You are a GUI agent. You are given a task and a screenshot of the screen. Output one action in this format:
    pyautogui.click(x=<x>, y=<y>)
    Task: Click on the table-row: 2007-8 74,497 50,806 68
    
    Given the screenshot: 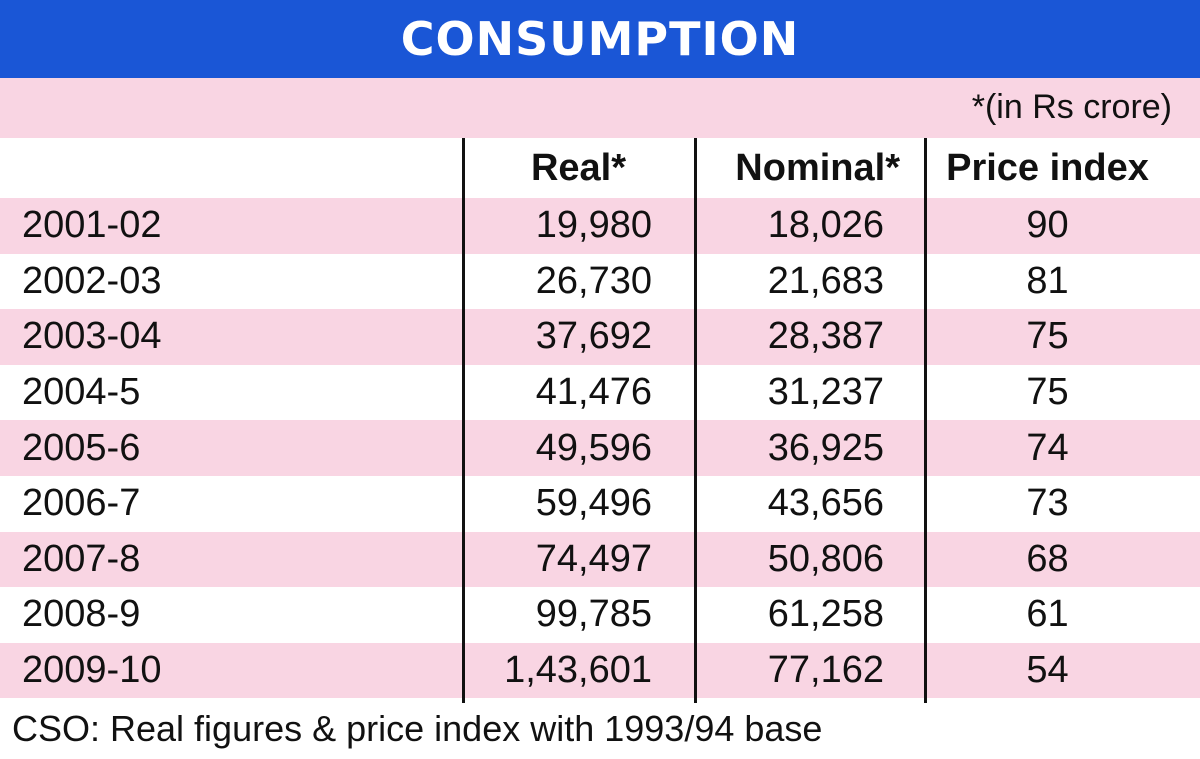 What is the action you would take?
    pyautogui.click(x=600, y=559)
    